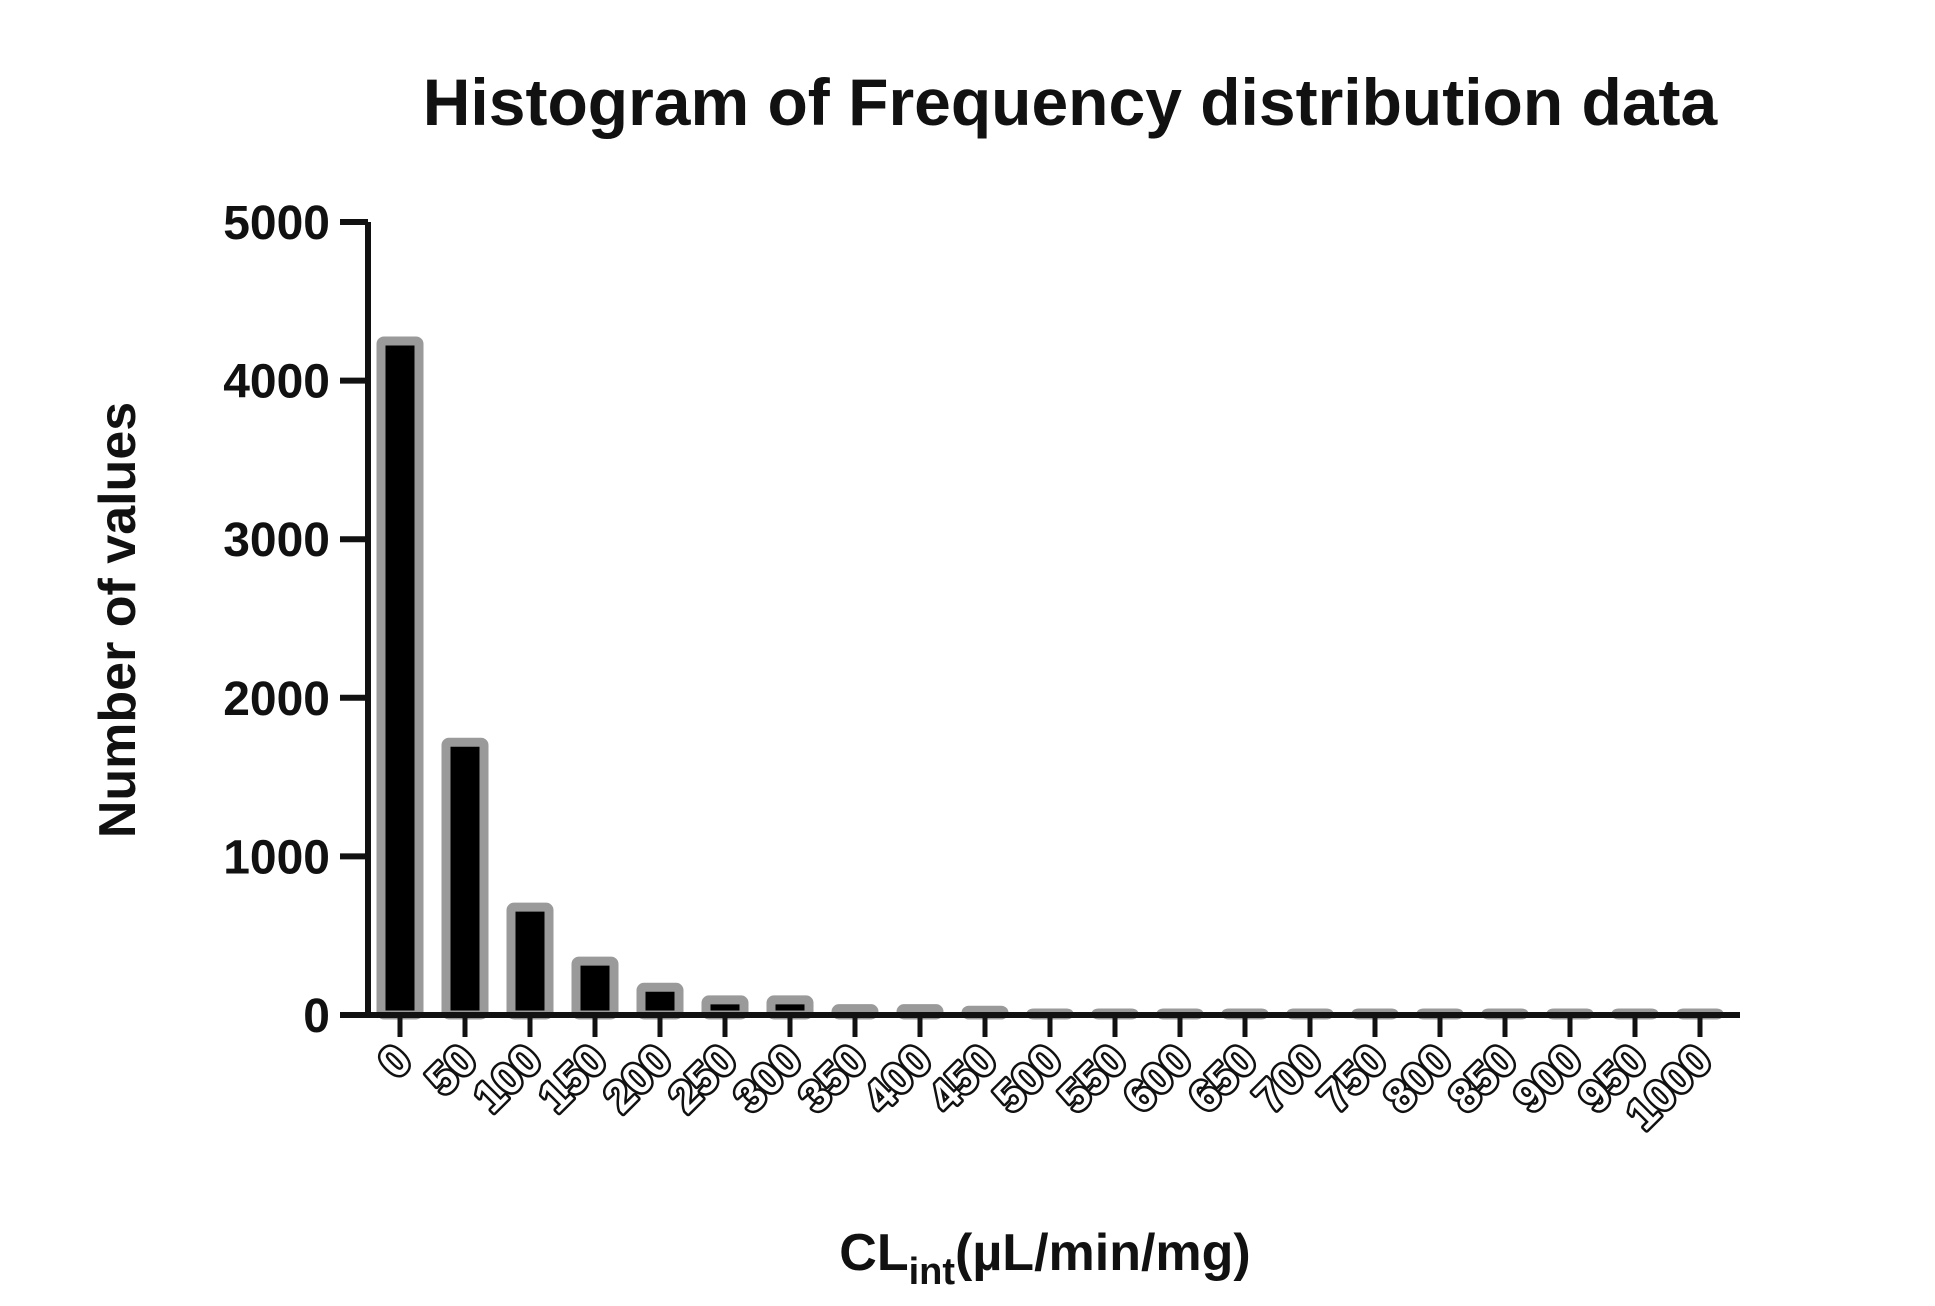 This screenshot has height=1306, width=1935. Describe the element at coordinates (316, 1016) in the screenshot. I see `y-tick-label: 0` at that location.